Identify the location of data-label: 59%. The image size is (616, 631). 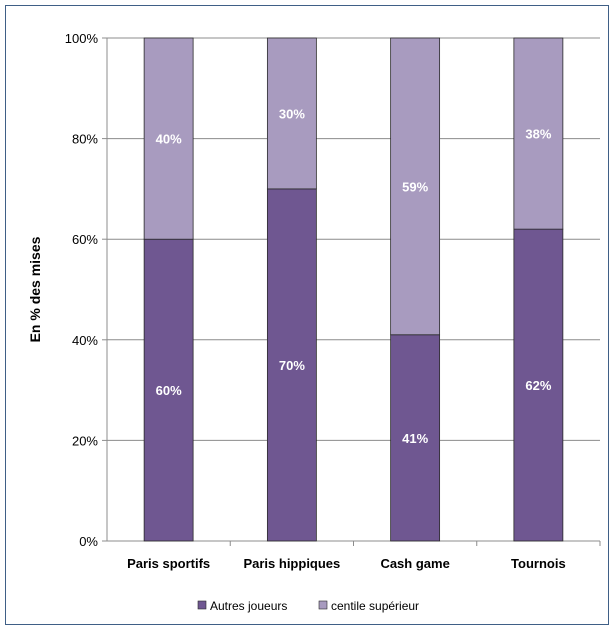
(415, 186).